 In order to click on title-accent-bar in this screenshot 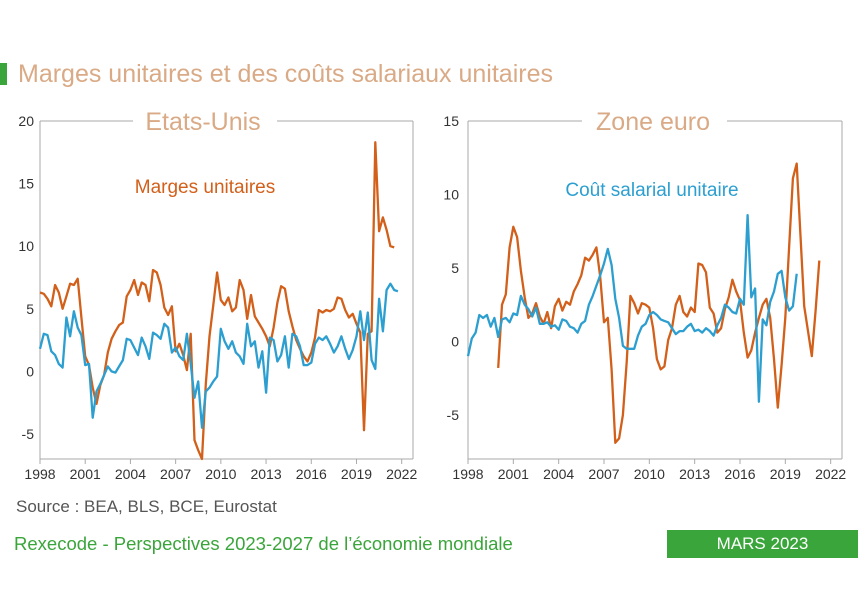, I will do `click(3, 74)`.